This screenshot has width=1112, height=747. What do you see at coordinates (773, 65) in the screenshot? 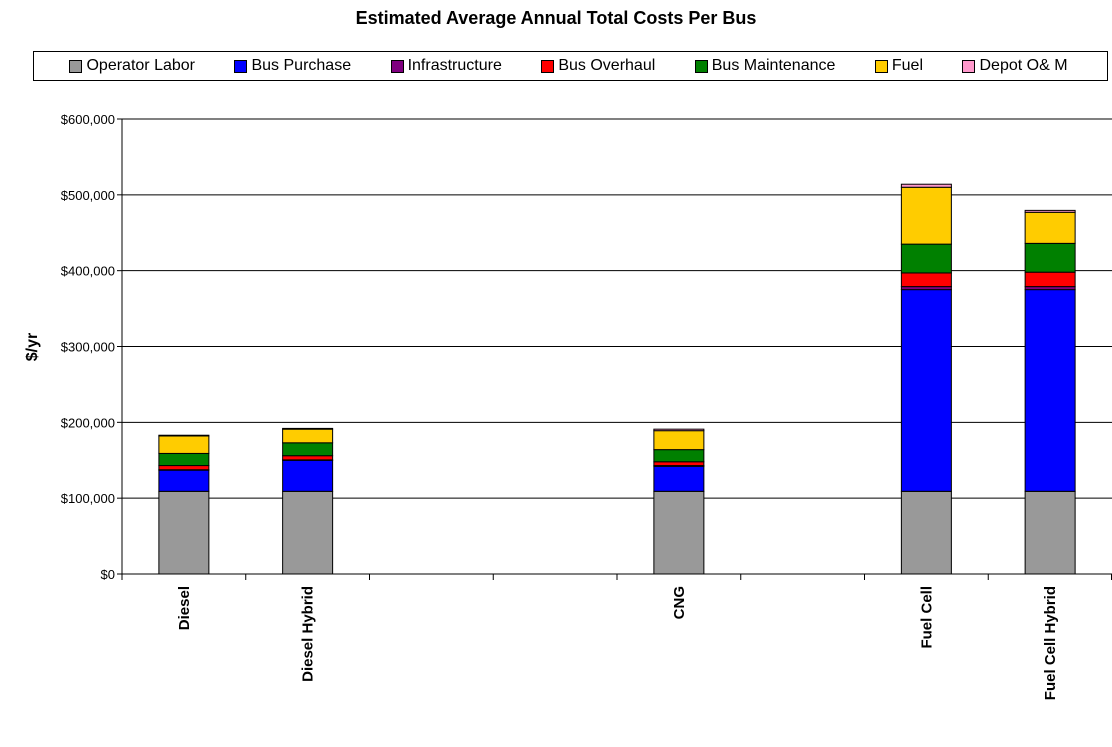
I see `legend-label: Bus Maintenance` at bounding box center [773, 65].